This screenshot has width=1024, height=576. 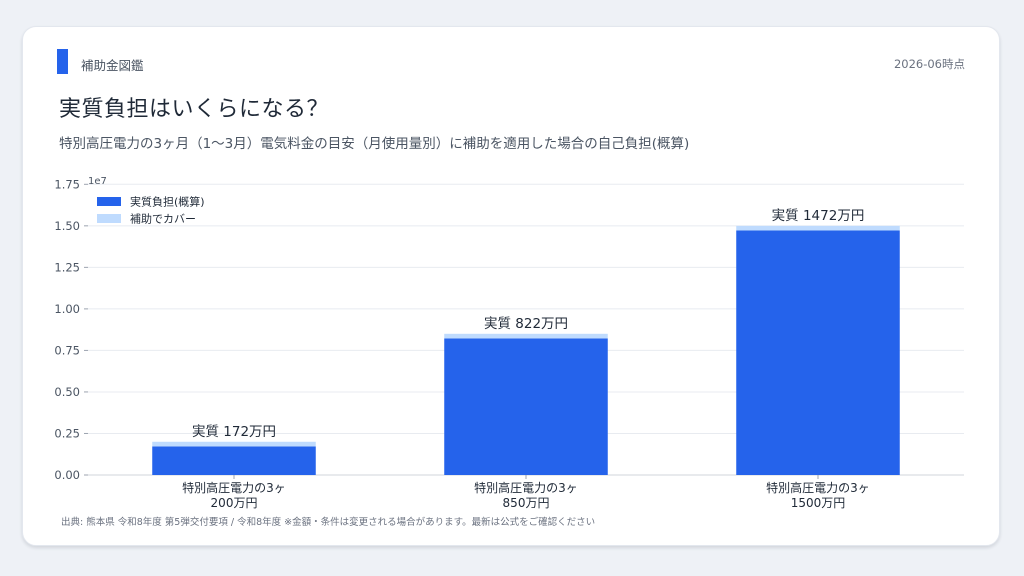 I want to click on y-tick-label: 1.00, so click(x=67, y=309).